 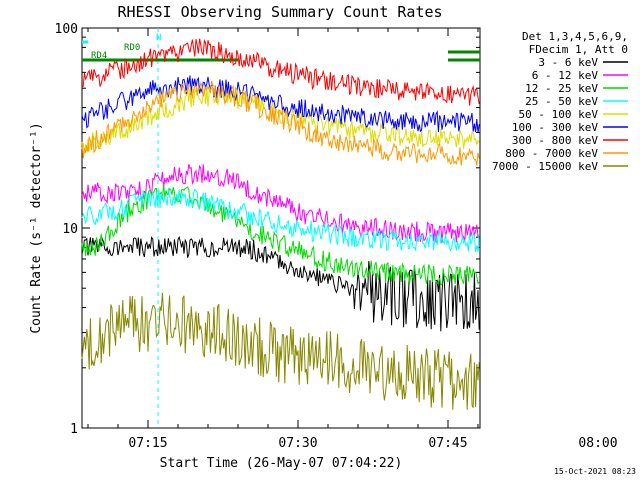 I want to click on y-tick-labels: 1 10 100, so click(x=66, y=229).